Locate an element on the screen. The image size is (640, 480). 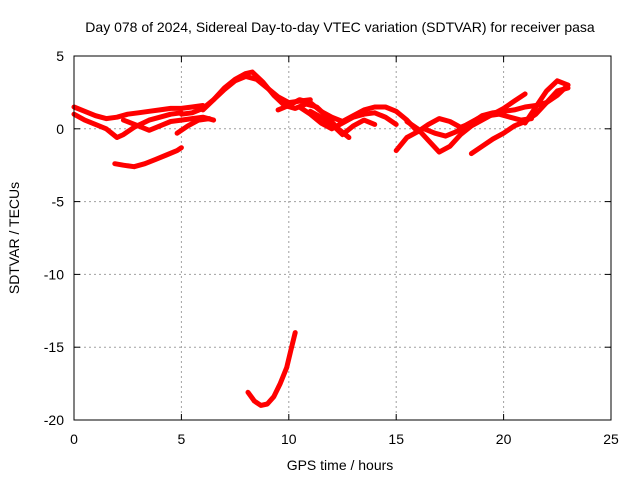
x-tick-label: 10 is located at coordinates (289, 439).